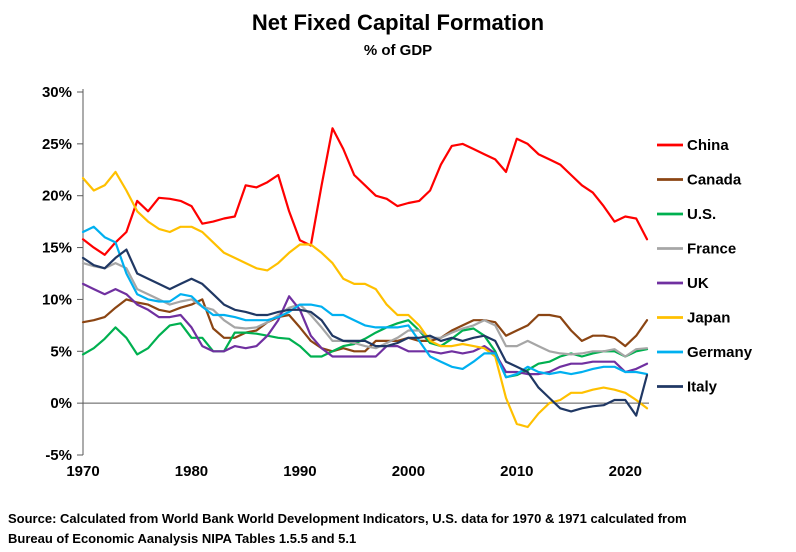 The width and height of the screenshot is (796, 552). What do you see at coordinates (705, 266) in the screenshot?
I see `legend: China Canada U.S. France UK Japan Germany Italy` at bounding box center [705, 266].